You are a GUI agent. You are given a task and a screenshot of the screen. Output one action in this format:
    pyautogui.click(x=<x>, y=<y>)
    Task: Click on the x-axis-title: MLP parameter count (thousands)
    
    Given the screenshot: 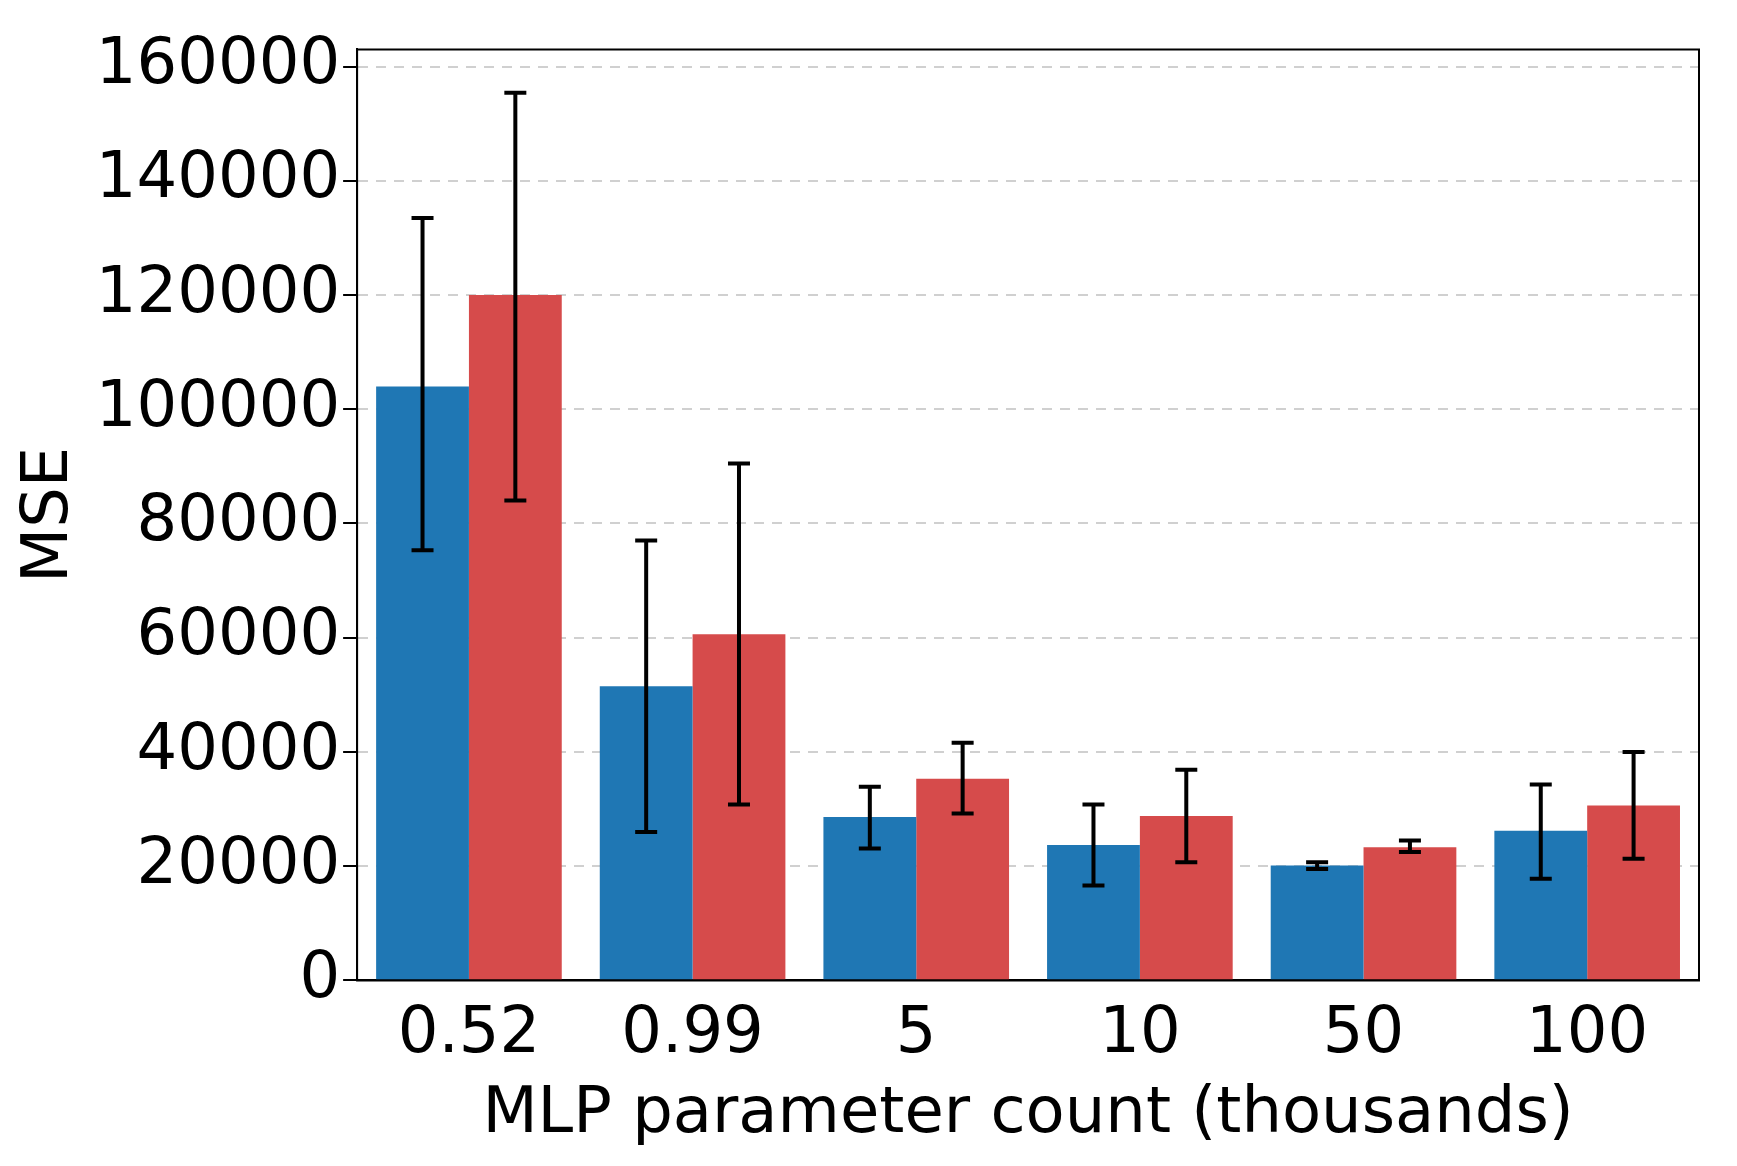 What is the action you would take?
    pyautogui.click(x=1028, y=1110)
    